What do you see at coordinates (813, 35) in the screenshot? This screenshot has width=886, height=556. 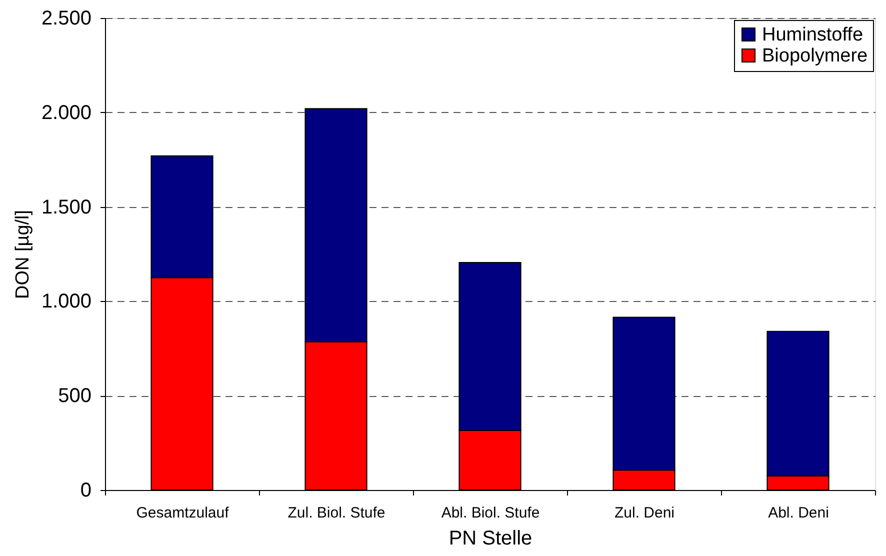 I see `legend-label: Huminstoffe` at bounding box center [813, 35].